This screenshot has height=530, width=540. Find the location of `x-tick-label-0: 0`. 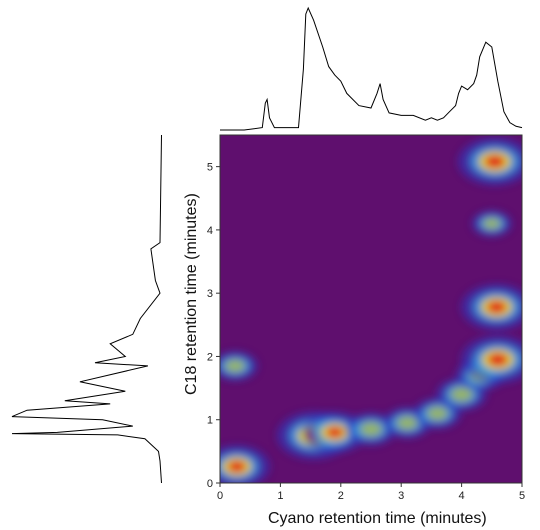

x-tick-label-0: 0 is located at coordinates (220, 496).